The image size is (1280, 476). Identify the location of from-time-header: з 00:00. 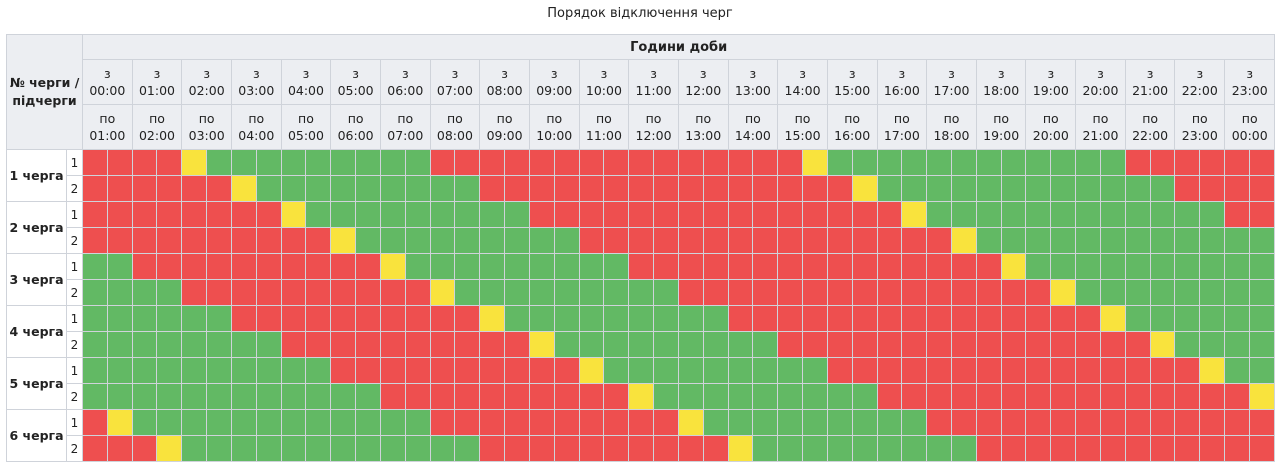
(107, 82).